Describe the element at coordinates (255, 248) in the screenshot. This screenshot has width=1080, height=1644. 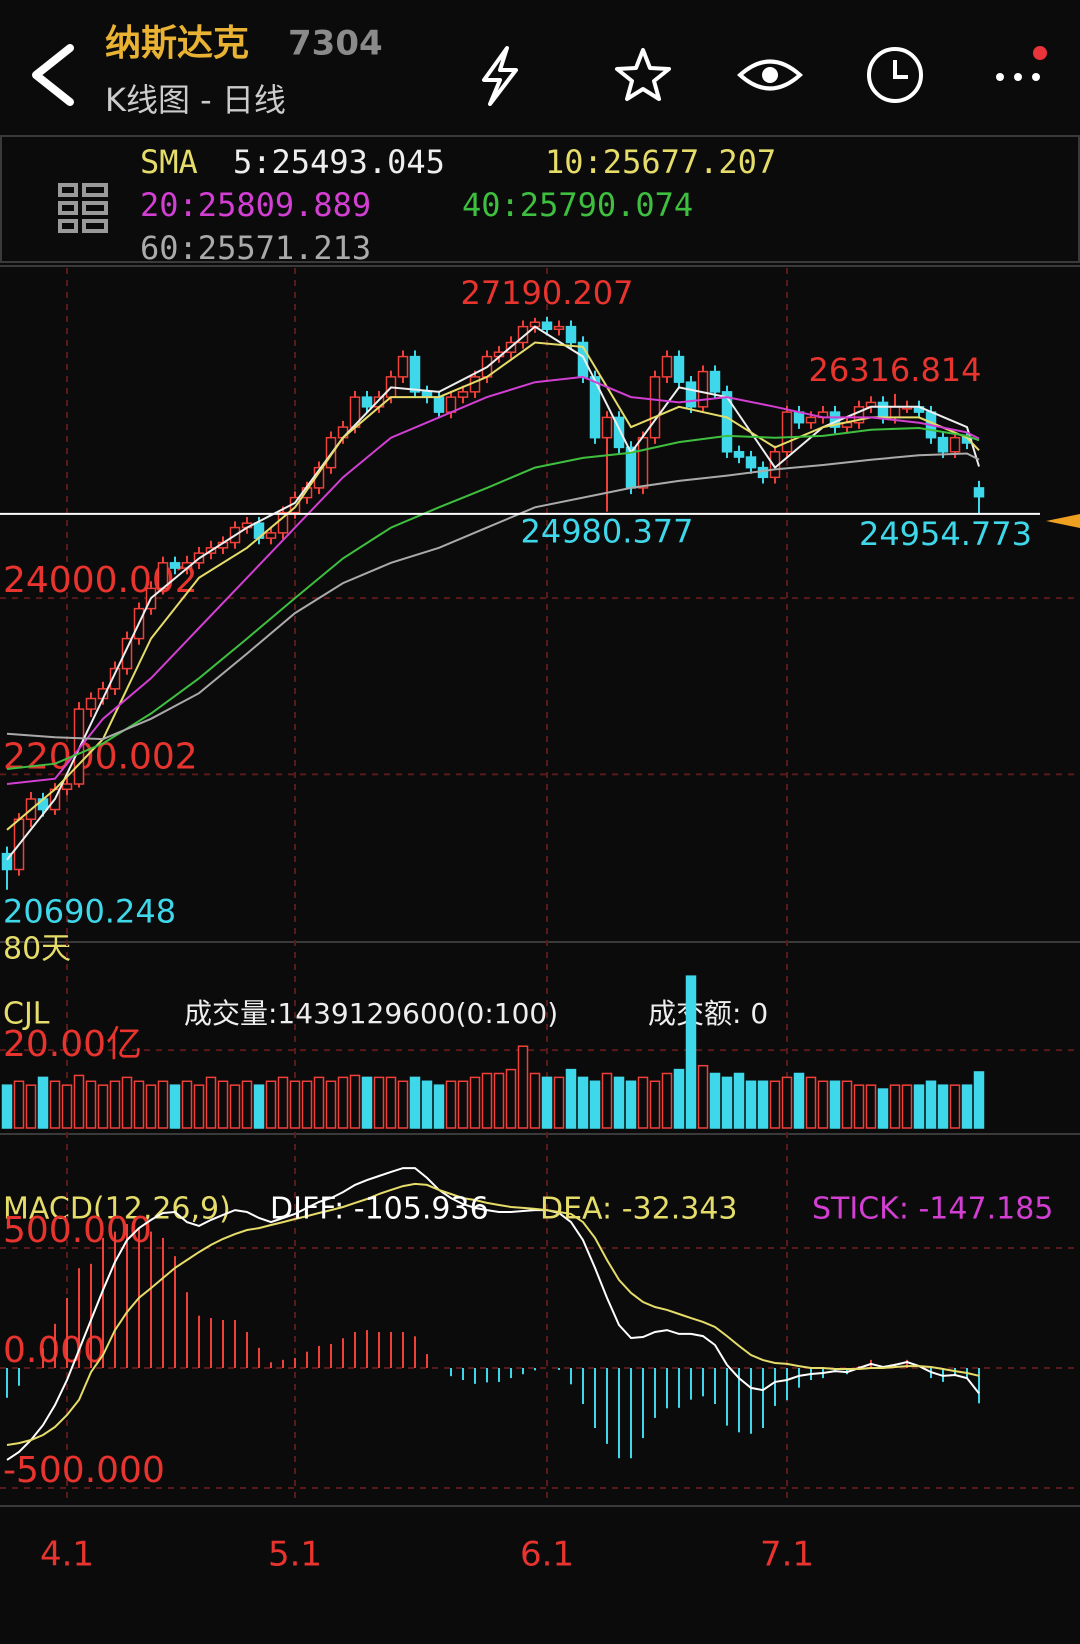
I see `sma-legend: 60:25571.213` at that location.